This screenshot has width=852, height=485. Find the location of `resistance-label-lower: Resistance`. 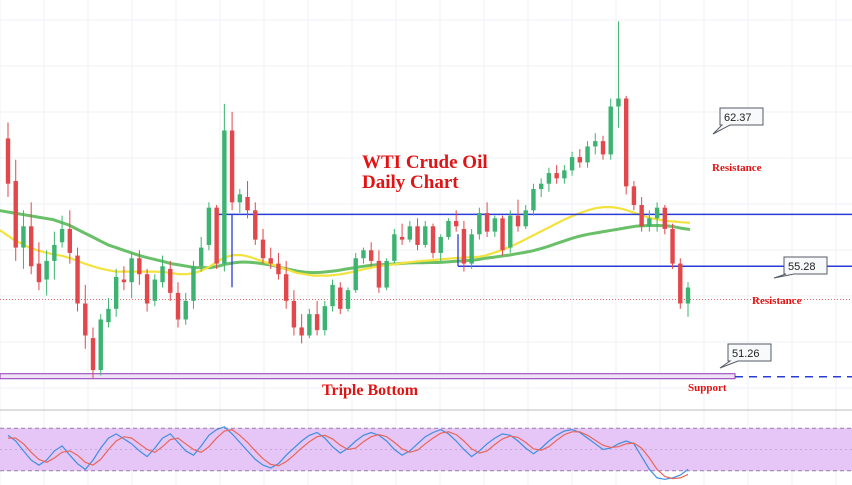

resistance-label-lower: Resistance is located at coordinates (777, 301).